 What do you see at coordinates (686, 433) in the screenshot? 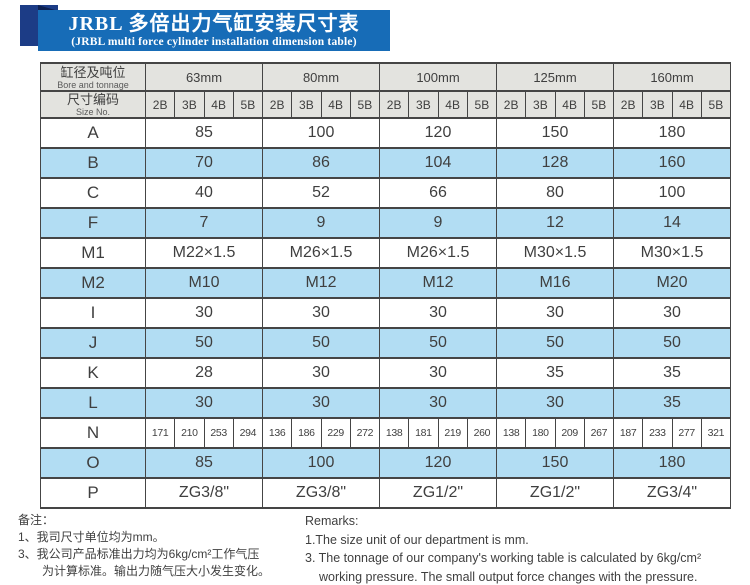
I see `table-cell: 277` at bounding box center [686, 433].